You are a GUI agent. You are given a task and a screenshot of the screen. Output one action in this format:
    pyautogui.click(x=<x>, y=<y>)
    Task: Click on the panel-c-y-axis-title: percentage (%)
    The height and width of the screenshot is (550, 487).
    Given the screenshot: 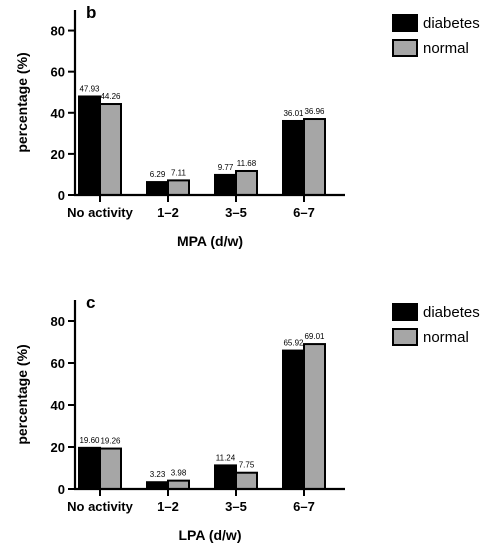 What is the action you would take?
    pyautogui.click(x=22, y=394)
    